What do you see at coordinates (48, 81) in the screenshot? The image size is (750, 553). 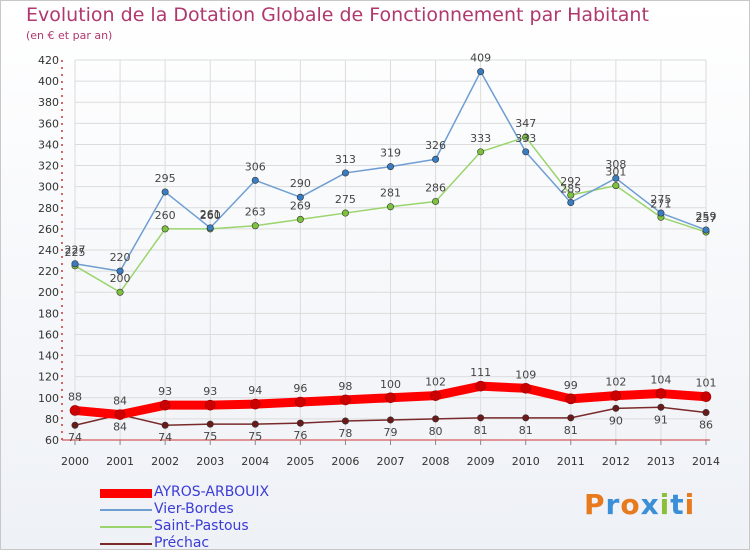 I see `y-tick-label: 400` at bounding box center [48, 81].